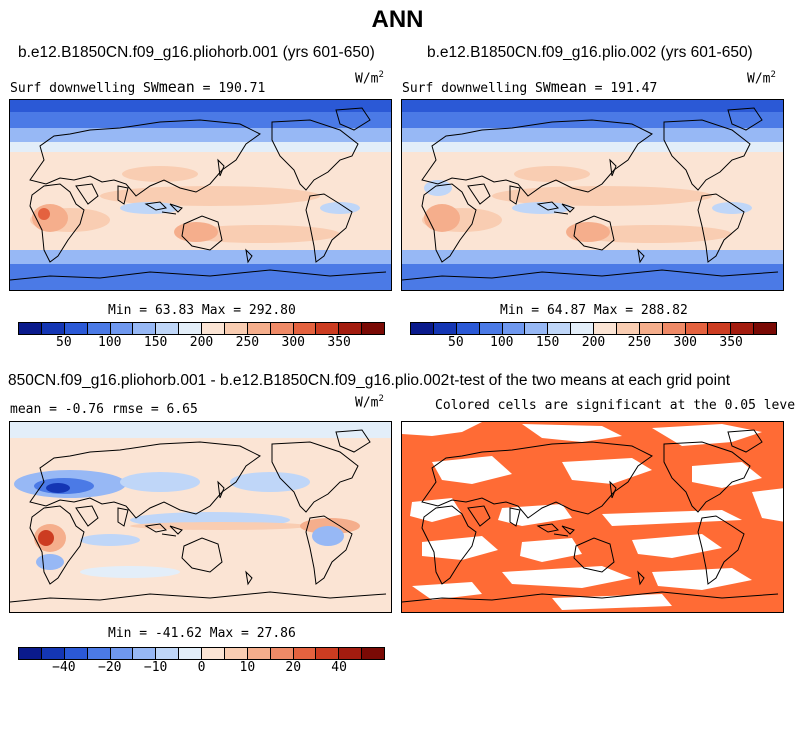  Describe the element at coordinates (731, 342) in the screenshot. I see `colorbar-2-tick-label: 350` at that location.